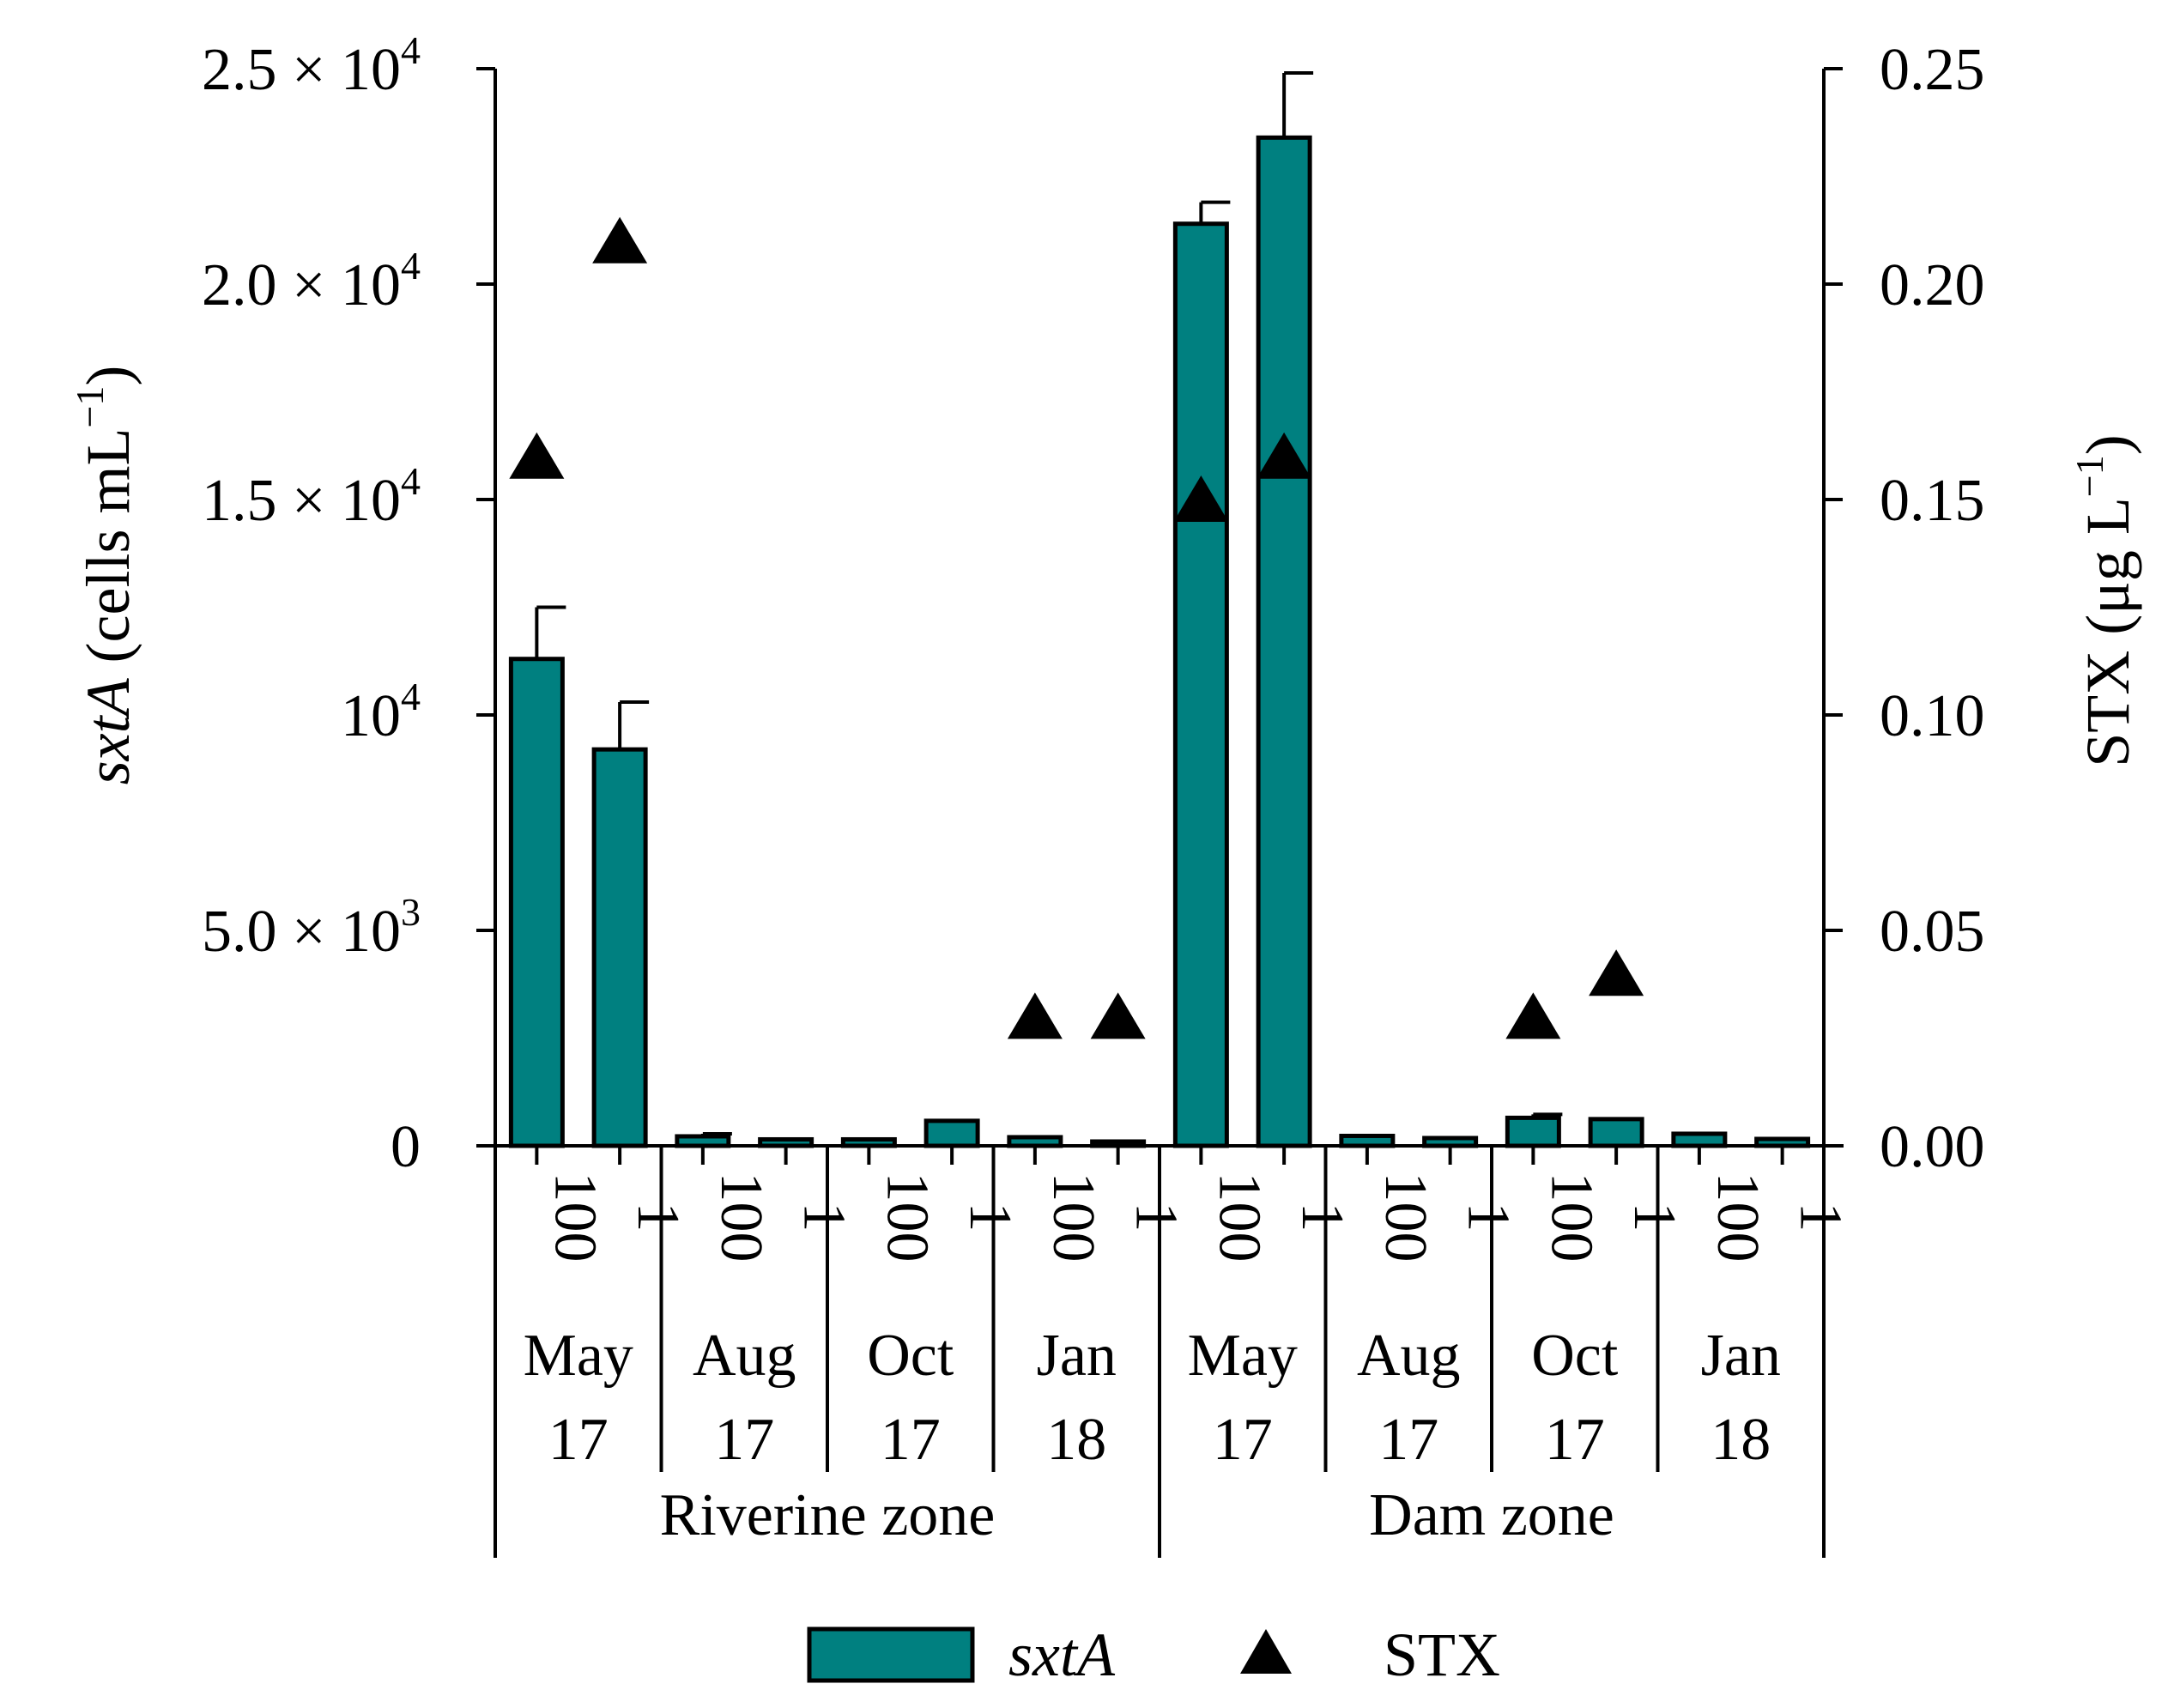 The height and width of the screenshot is (1708, 2180). I want to click on right-tick-label: 0.05, so click(1932, 932).